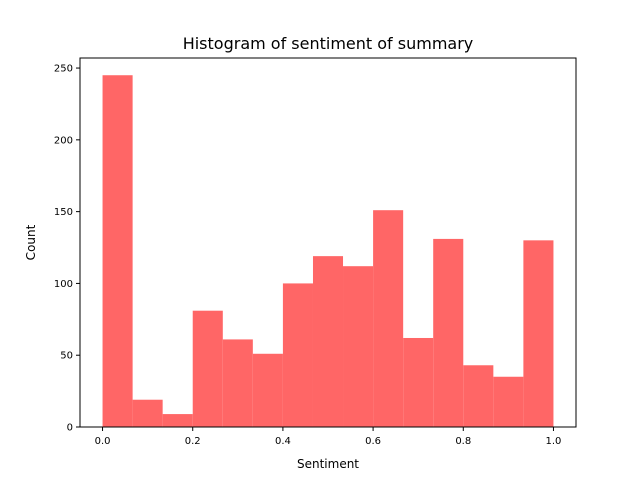 The width and height of the screenshot is (640, 480). Describe the element at coordinates (63, 140) in the screenshot. I see `y-tick-label: 200` at that location.